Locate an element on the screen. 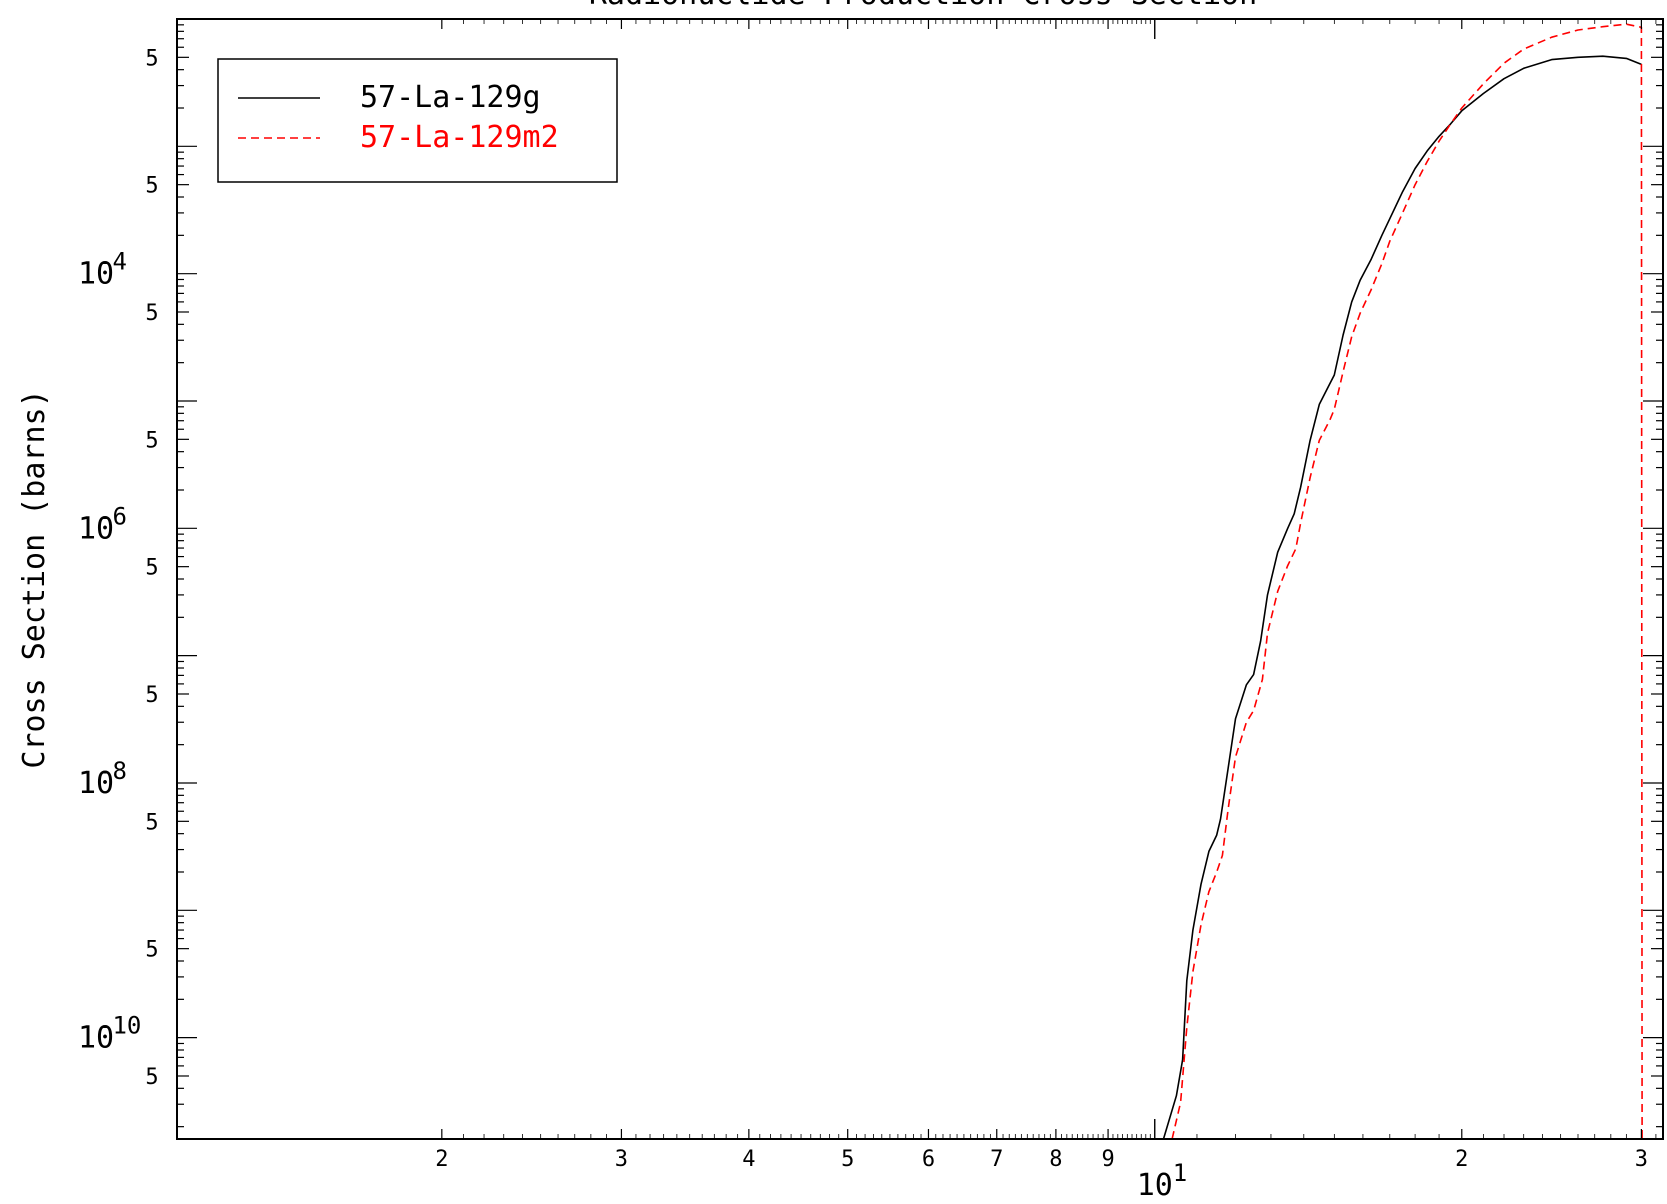 The height and width of the screenshot is (1204, 1667). chart-title: Radionuclide Production Cross Section is located at coordinates (923, 6).